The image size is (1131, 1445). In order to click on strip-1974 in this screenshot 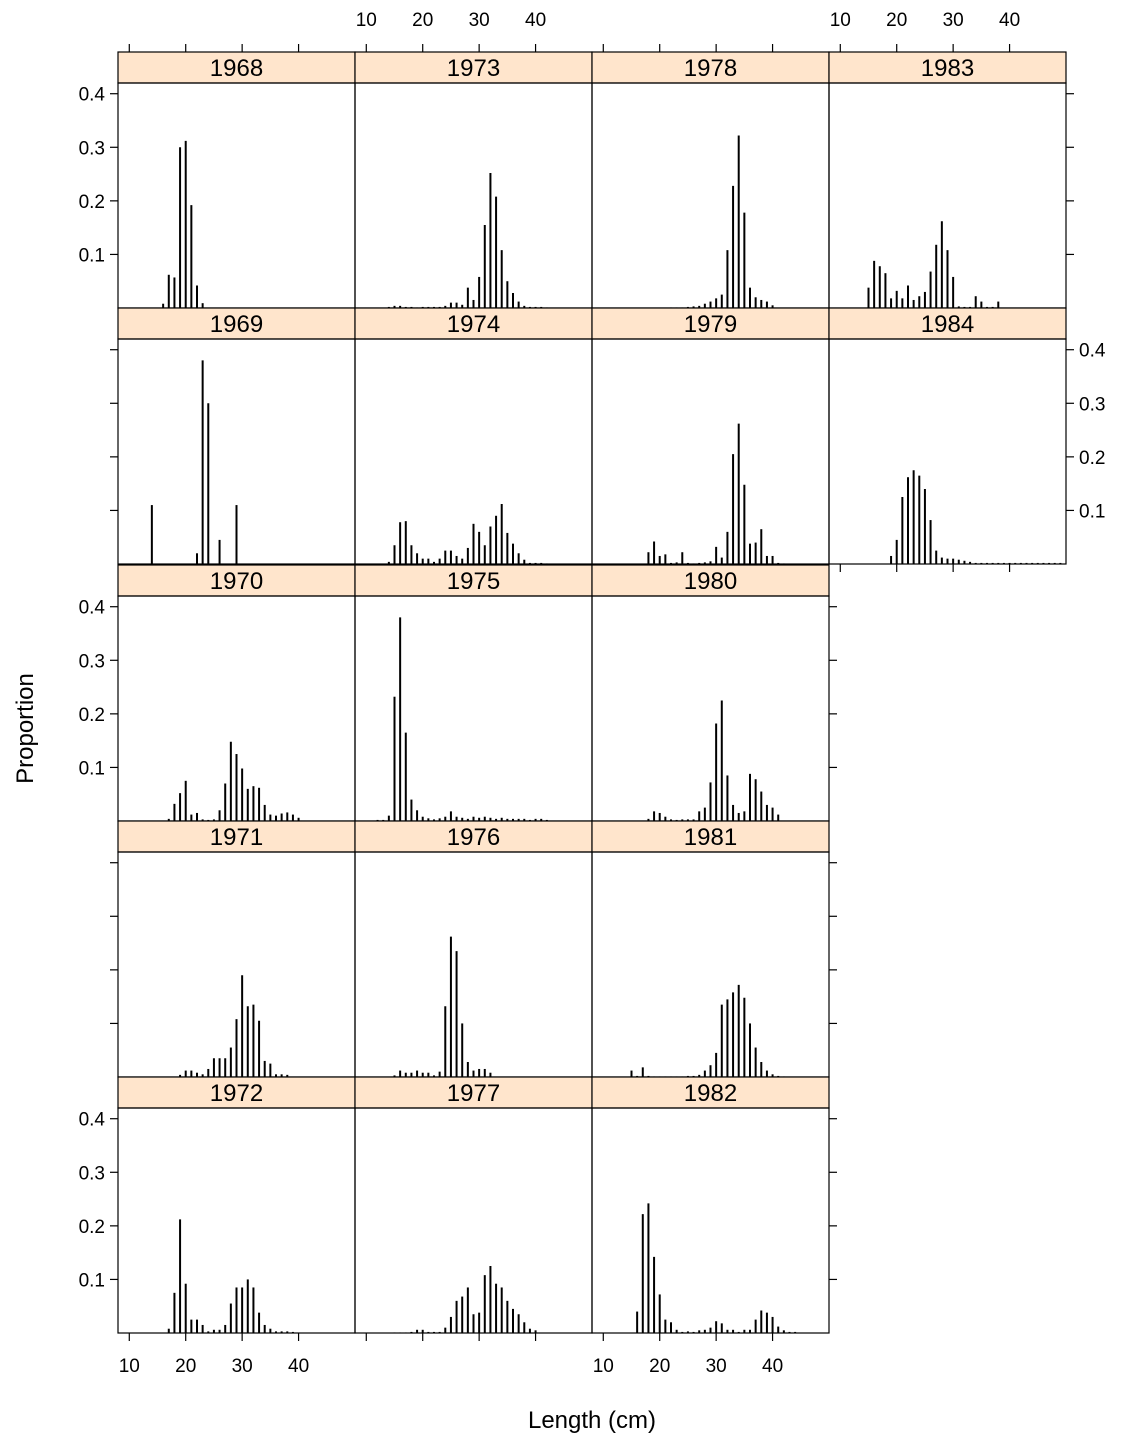, I will do `click(473, 323)`.